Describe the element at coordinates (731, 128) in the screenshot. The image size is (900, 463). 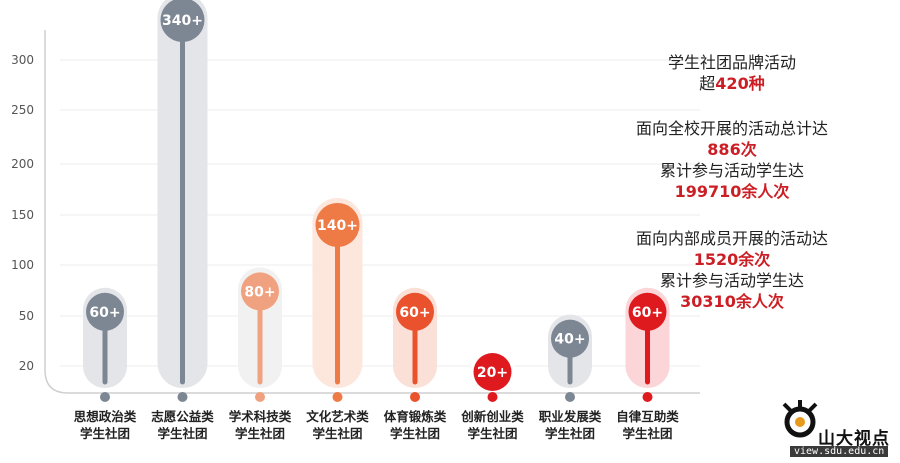
I see `info-school-title: 面向全校开展的活动总计达` at that location.